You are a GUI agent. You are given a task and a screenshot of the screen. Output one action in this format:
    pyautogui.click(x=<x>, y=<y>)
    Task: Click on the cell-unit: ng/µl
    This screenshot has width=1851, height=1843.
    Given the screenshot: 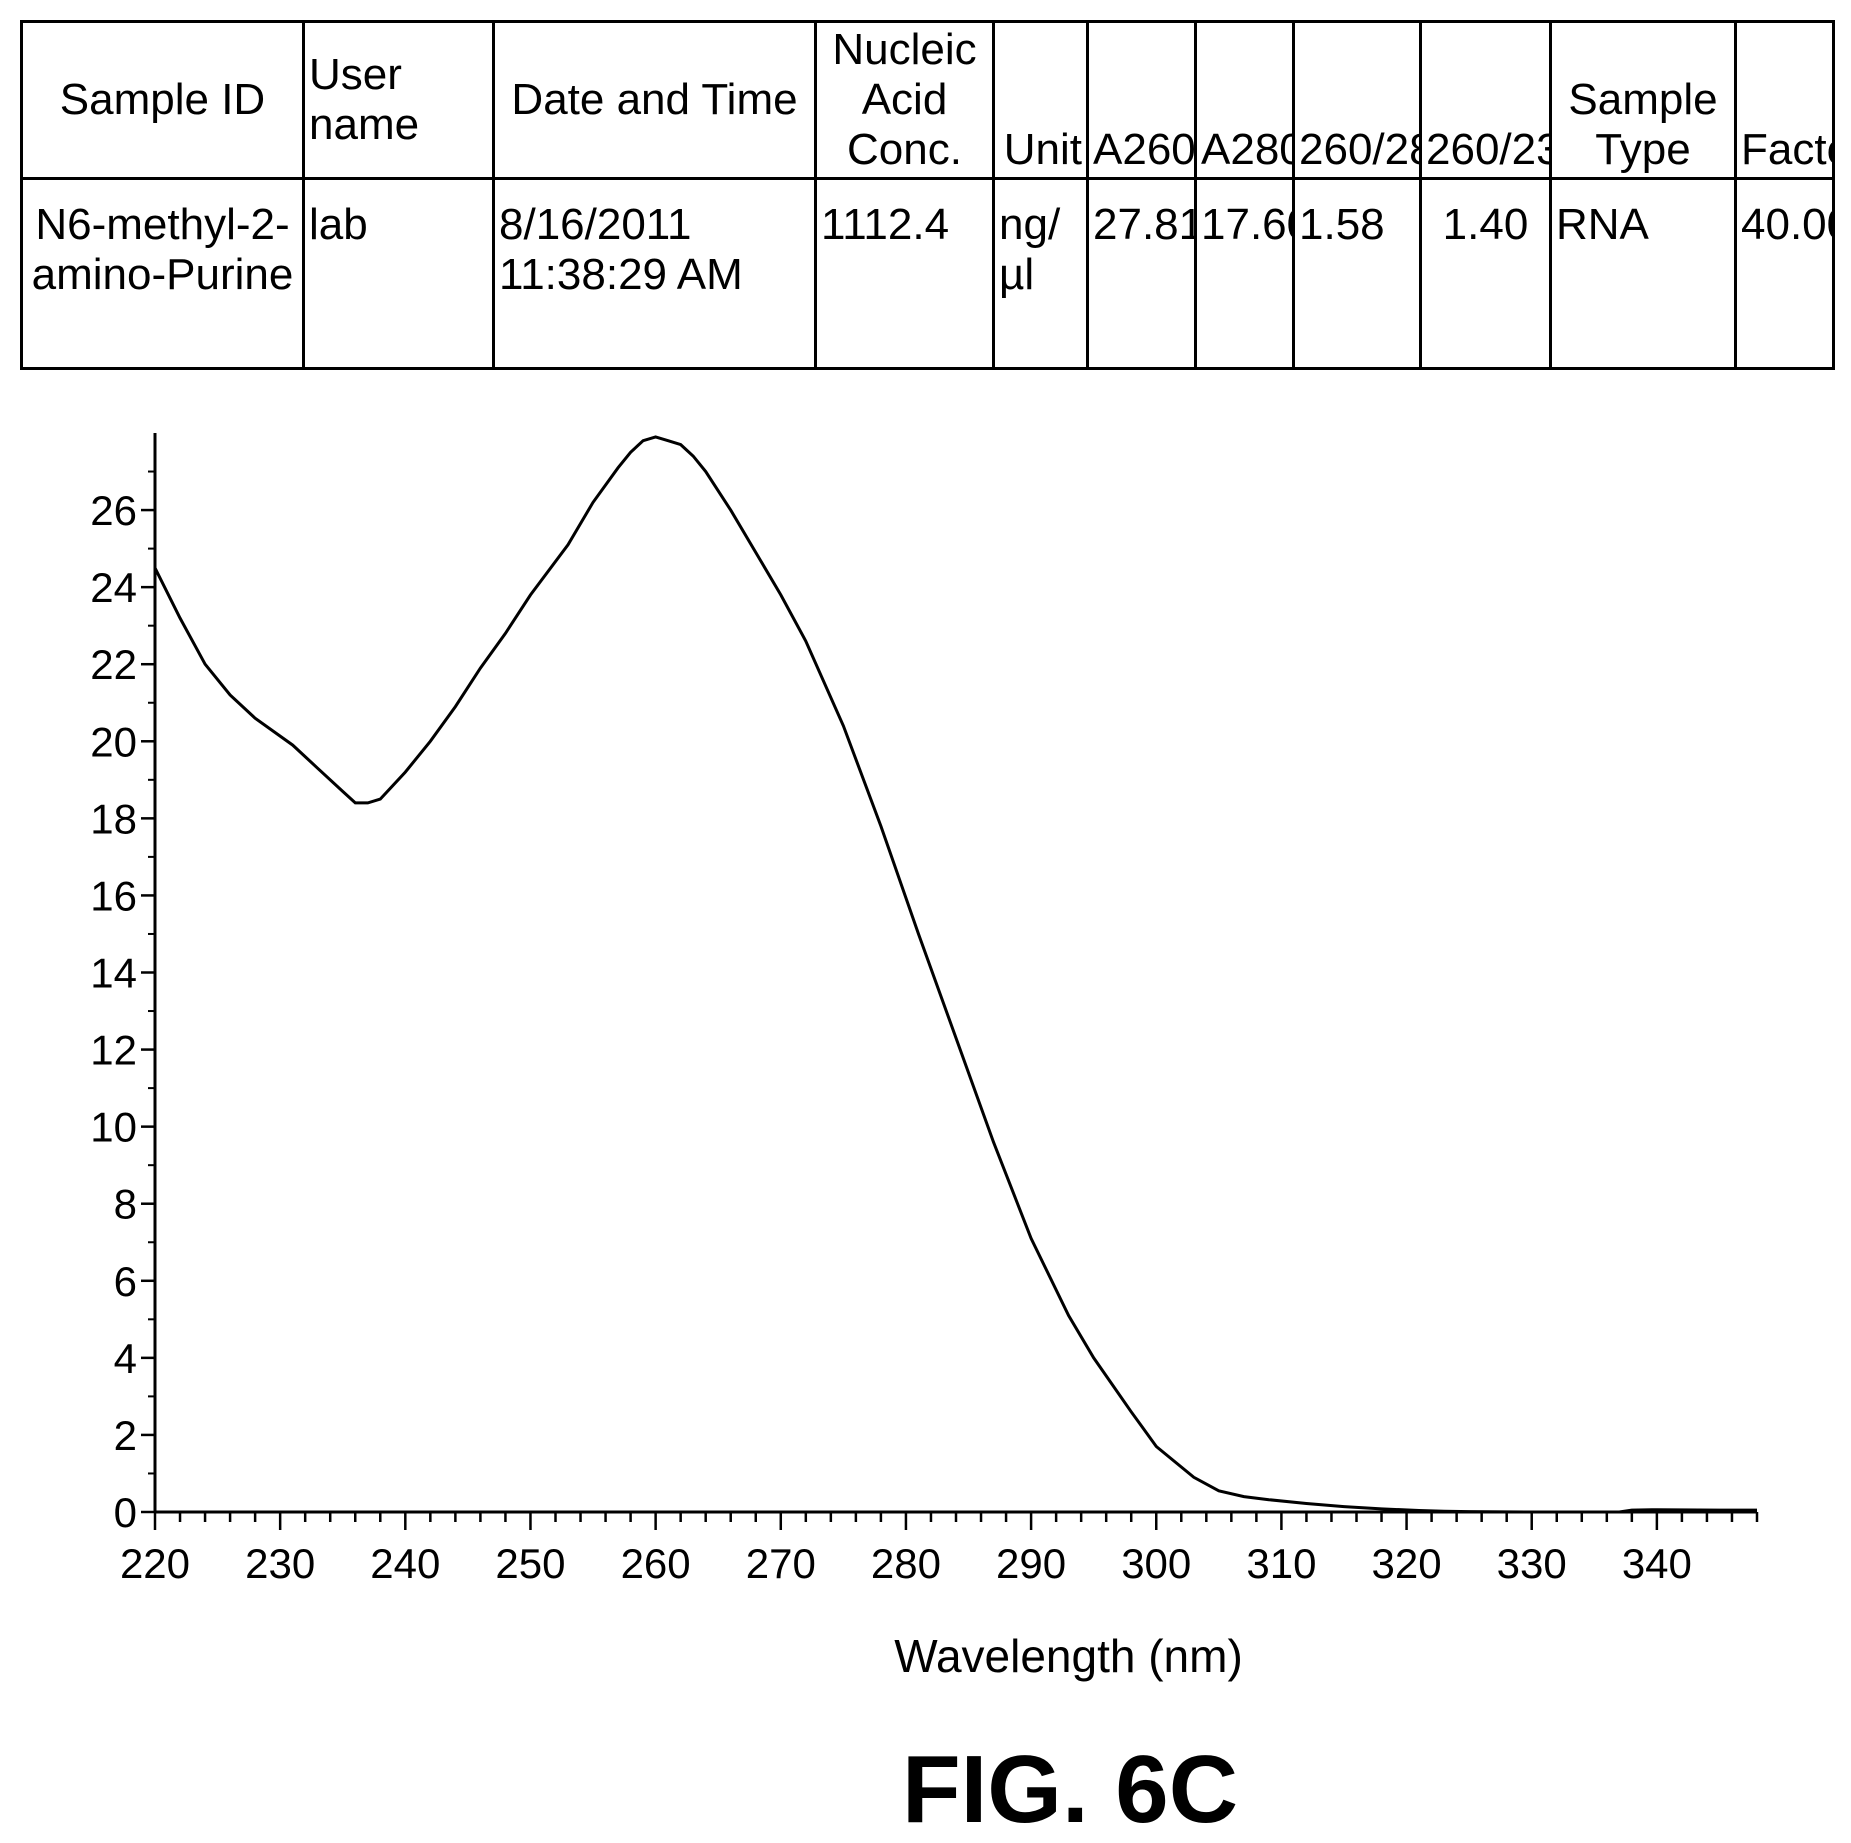 What is the action you would take?
    pyautogui.click(x=1040, y=273)
    